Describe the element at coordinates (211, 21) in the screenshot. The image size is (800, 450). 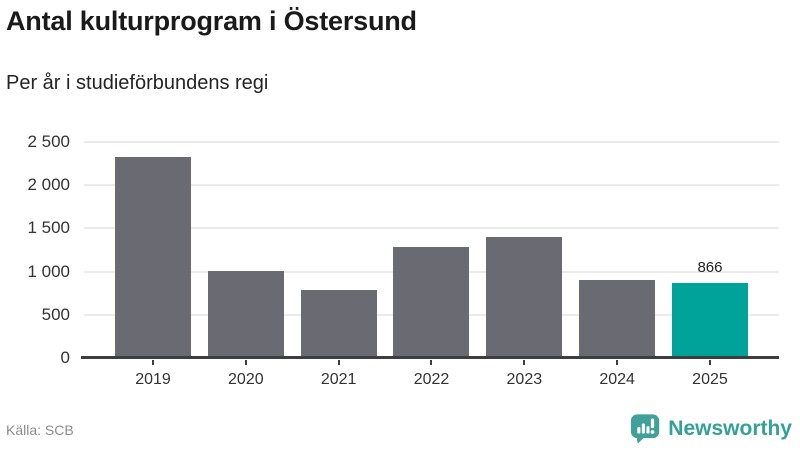
I see `chart-title: Antal kulturprogram i Östersund` at that location.